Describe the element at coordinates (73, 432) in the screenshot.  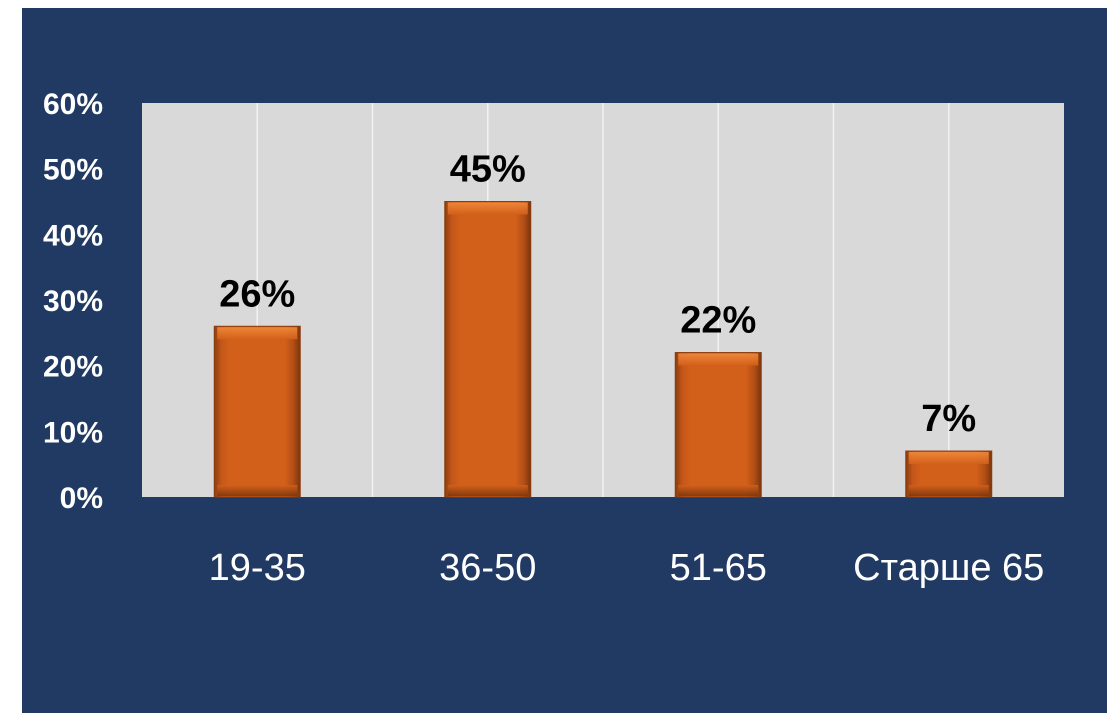
I see `y-tick-label: 10%` at that location.